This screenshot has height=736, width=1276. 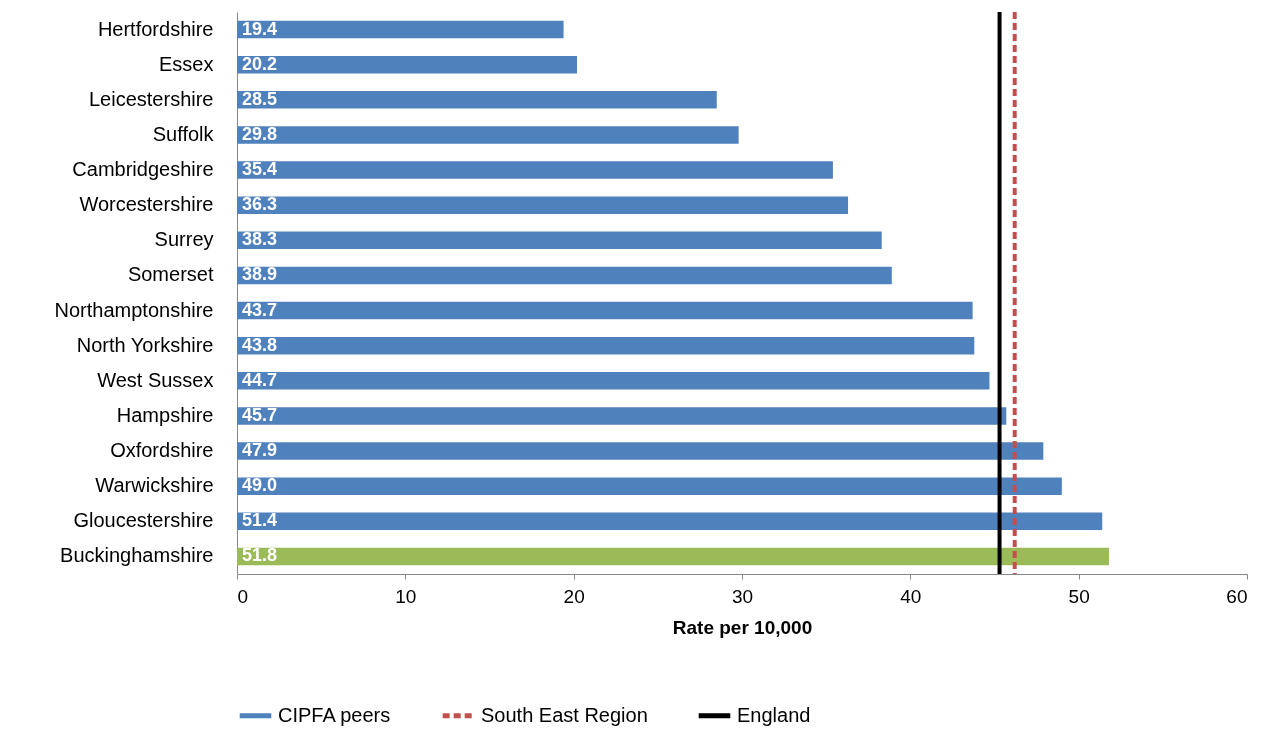 What do you see at coordinates (143, 169) in the screenshot?
I see `y-tick-label: Cambridgeshire` at bounding box center [143, 169].